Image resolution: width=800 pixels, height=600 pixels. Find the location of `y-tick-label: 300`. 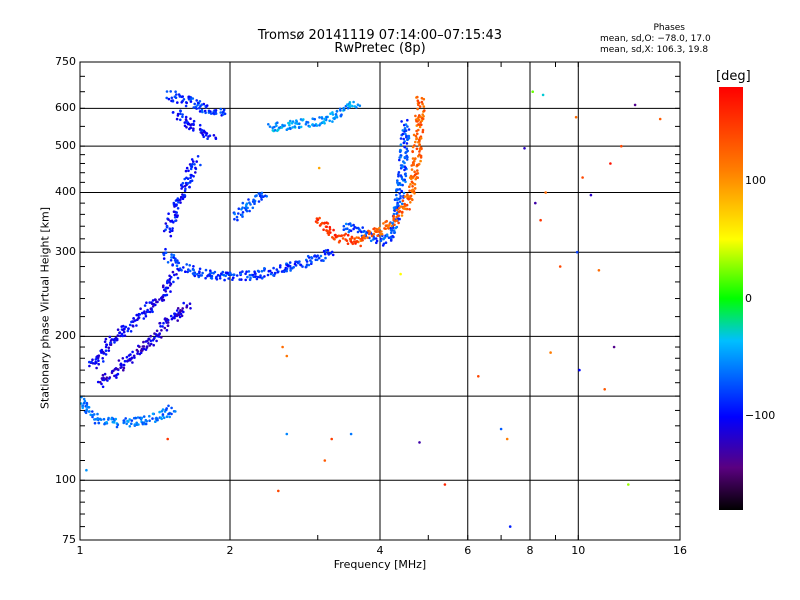

y-tick-label: 300 is located at coordinates (65, 252).